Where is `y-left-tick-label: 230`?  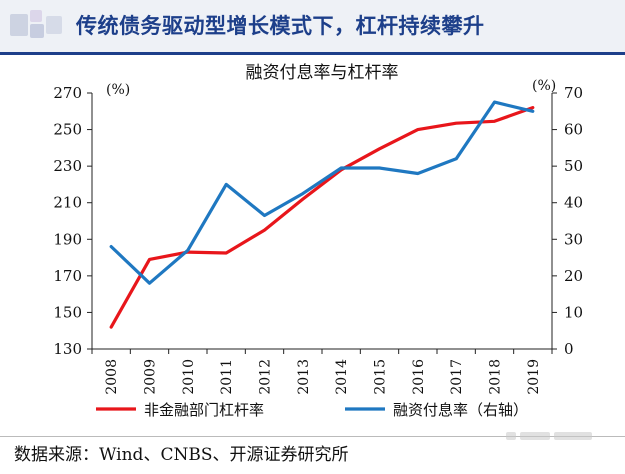 y-left-tick-label: 230 is located at coordinates (67, 166).